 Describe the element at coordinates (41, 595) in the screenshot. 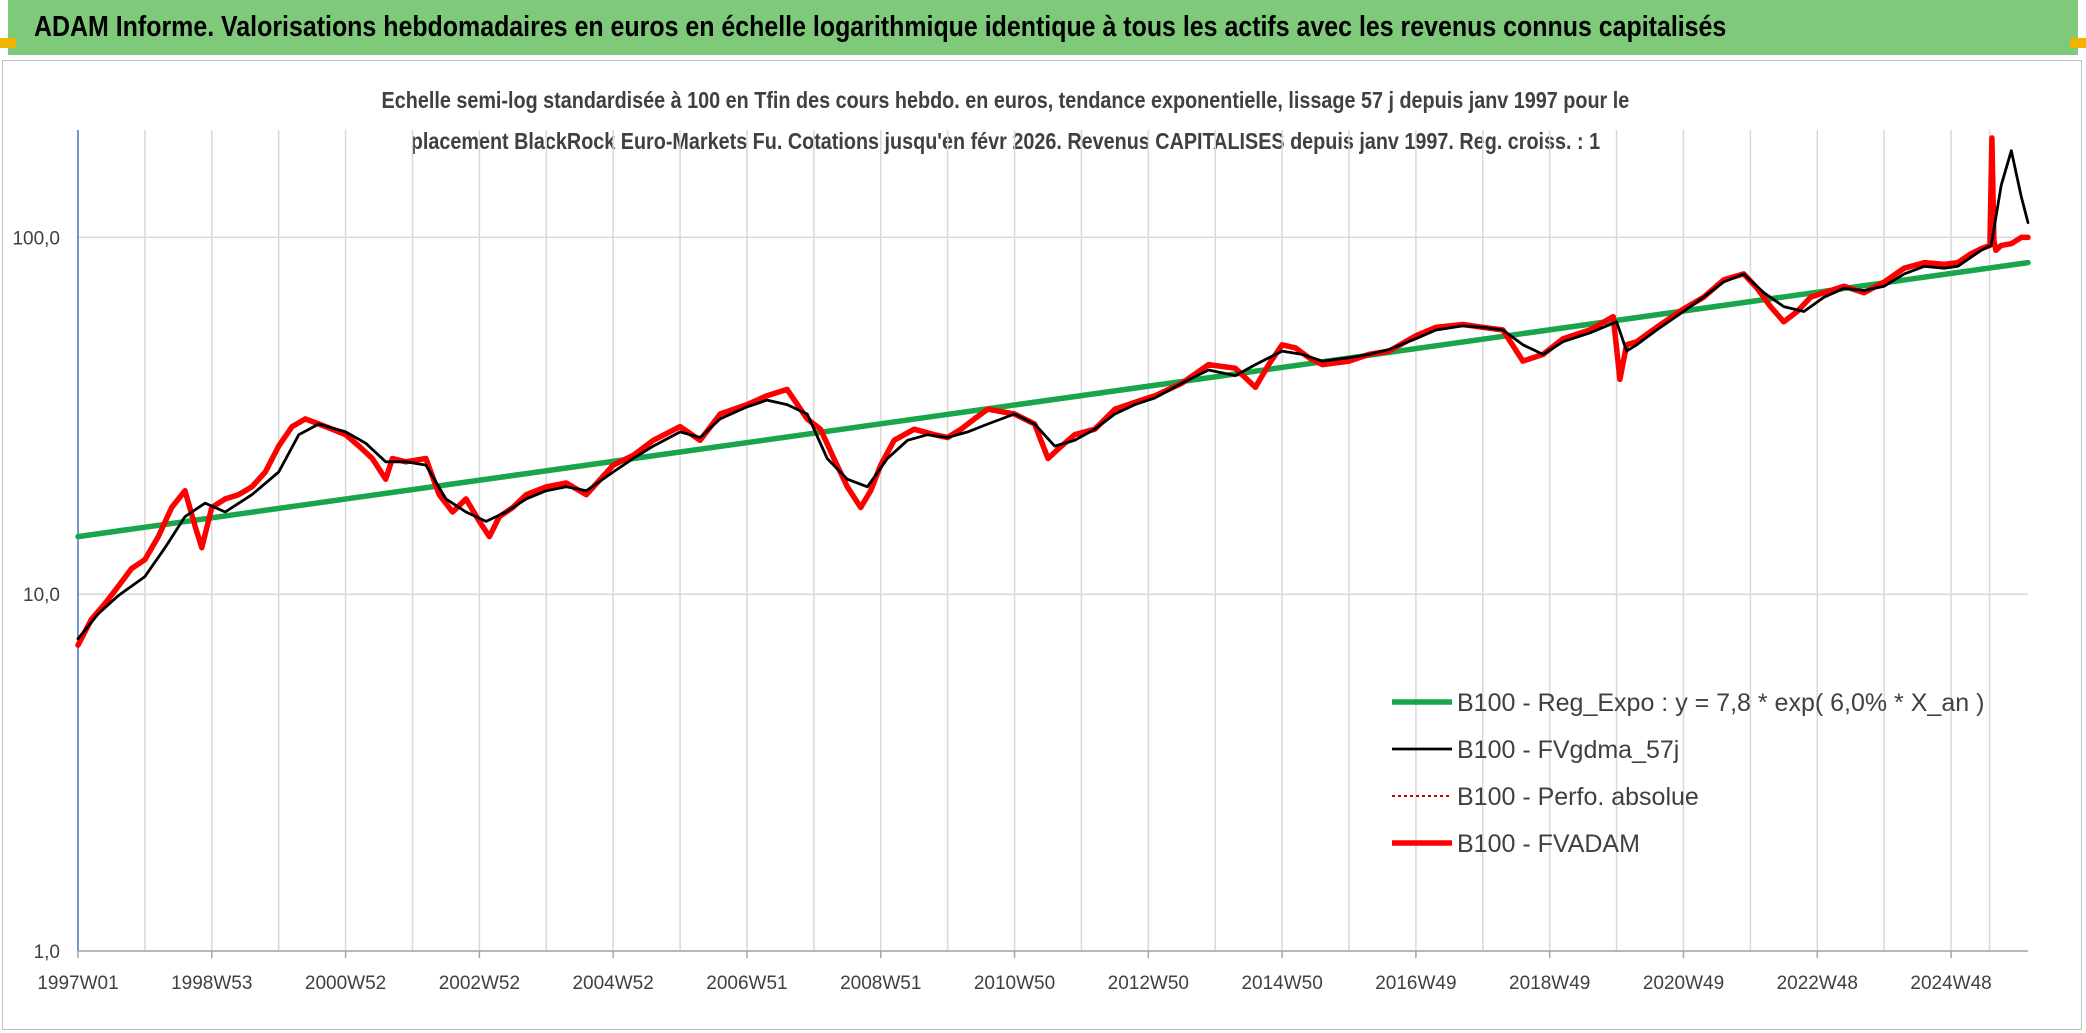

I see `y-tick-label: 10,0` at that location.